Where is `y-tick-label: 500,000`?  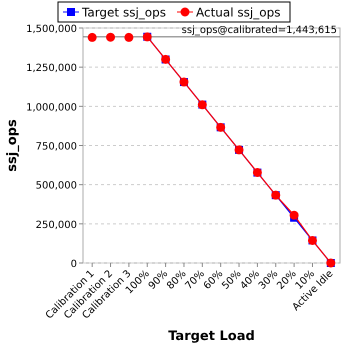 y-tick-label: 500,000 is located at coordinates (56, 186).